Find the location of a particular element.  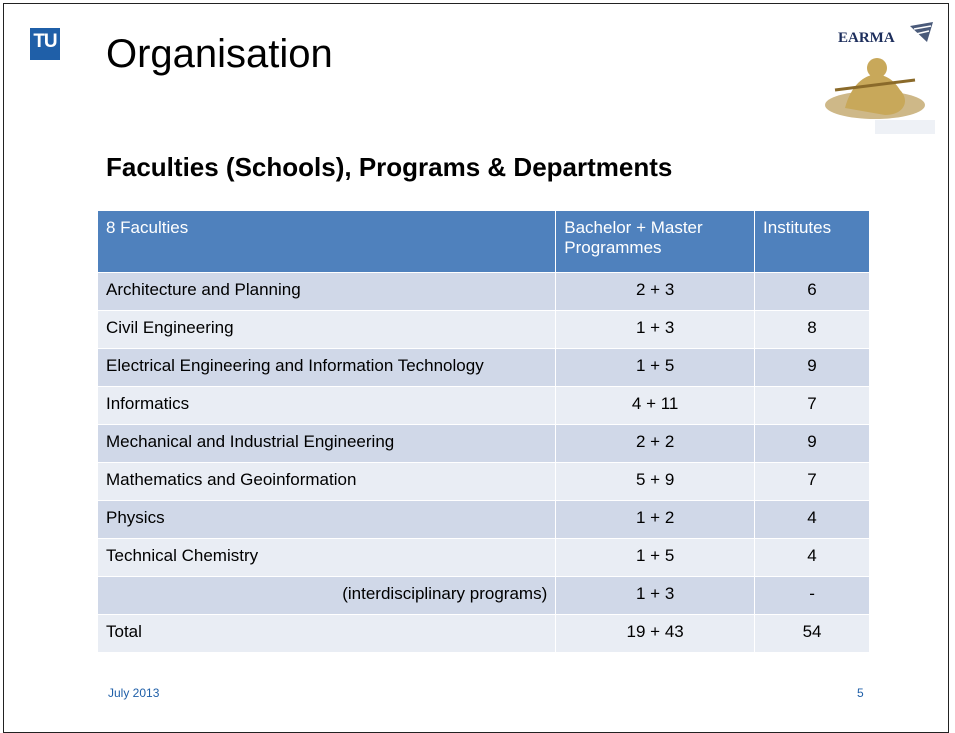

table-row: Informatics 4 + 11 7 is located at coordinates (483, 405).